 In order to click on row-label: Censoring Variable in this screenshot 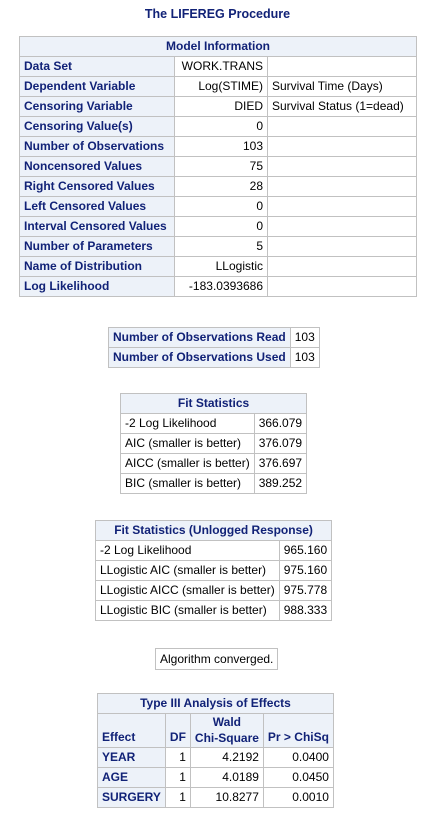, I will do `click(97, 107)`.